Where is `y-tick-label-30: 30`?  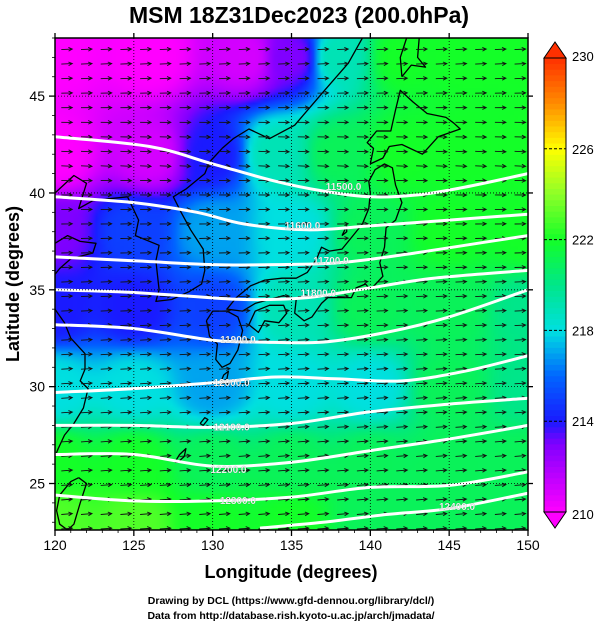
y-tick-label-30: 30 is located at coordinates (37, 387).